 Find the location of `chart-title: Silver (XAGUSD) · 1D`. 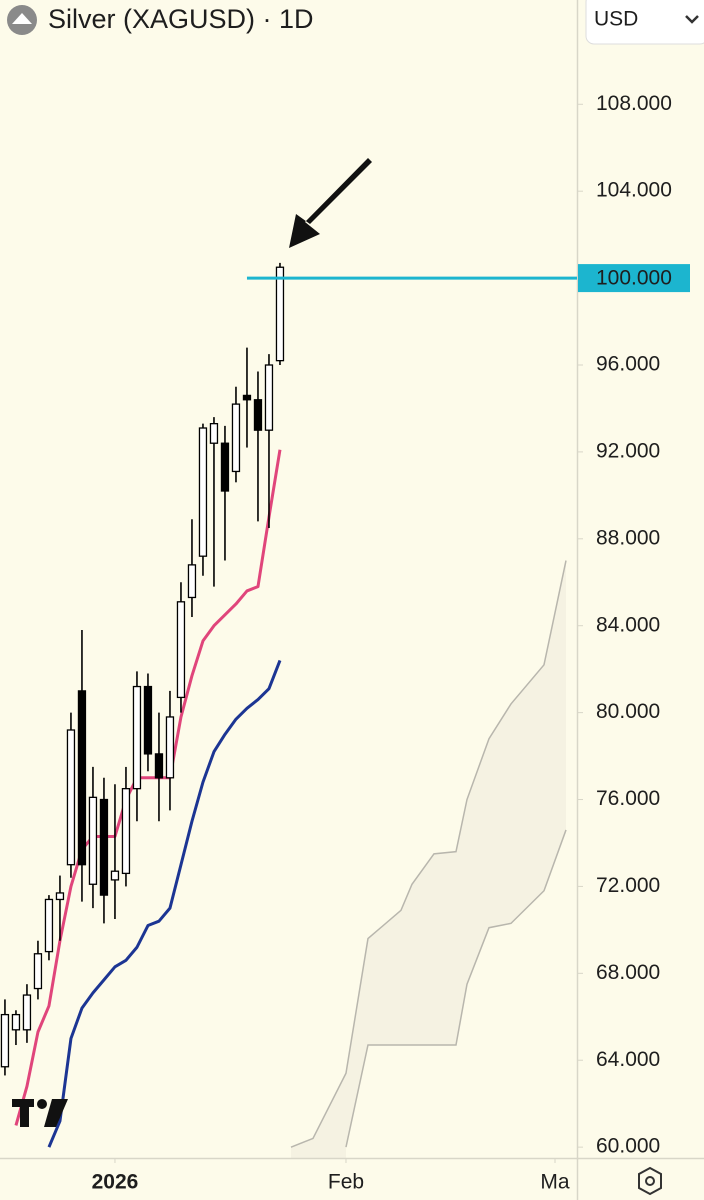

chart-title: Silver (XAGUSD) · 1D is located at coordinates (181, 19).